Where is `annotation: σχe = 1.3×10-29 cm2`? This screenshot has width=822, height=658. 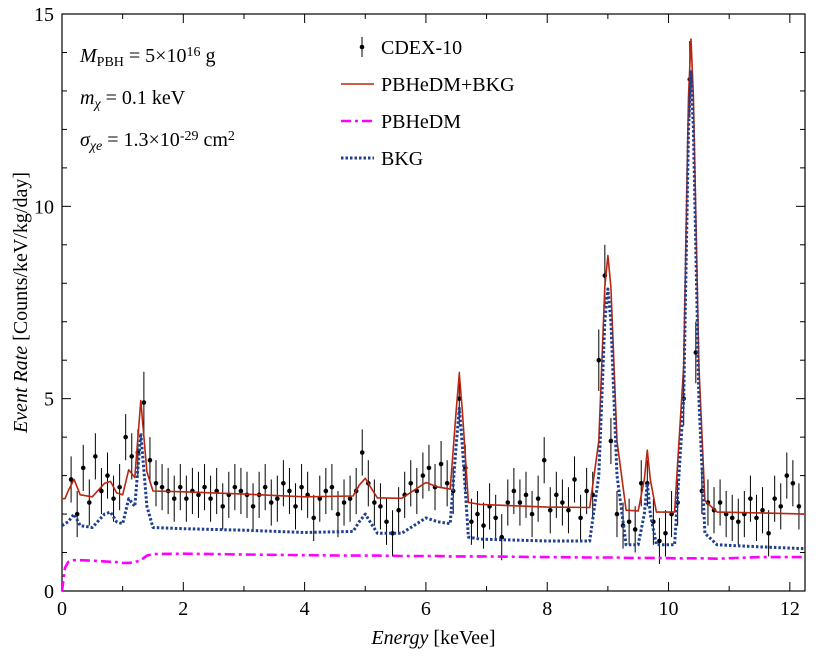 annotation: σχe = 1.3×10-29 cm2 is located at coordinates (157, 141).